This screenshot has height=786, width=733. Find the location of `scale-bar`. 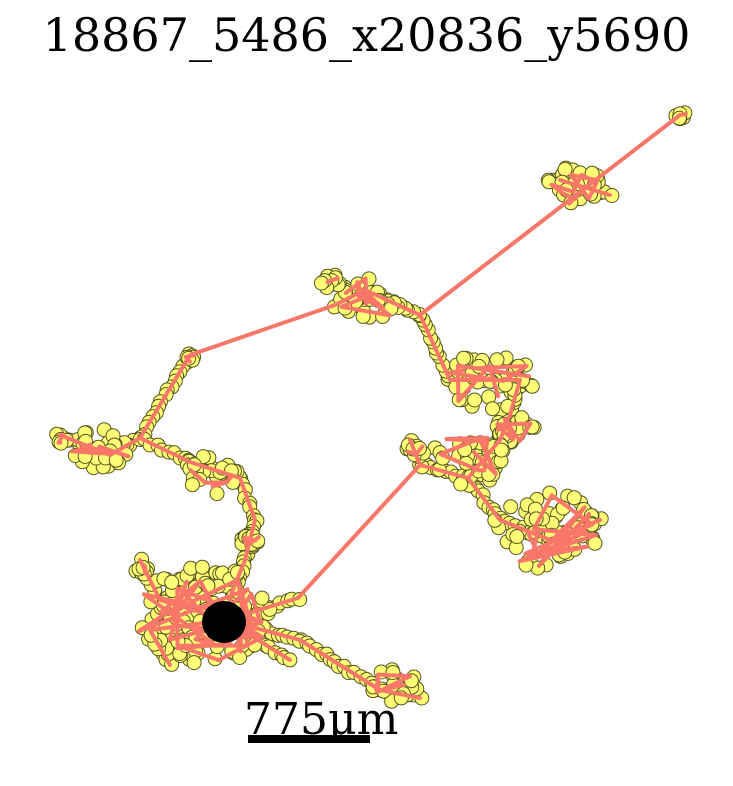

scale-bar is located at coordinates (309, 739).